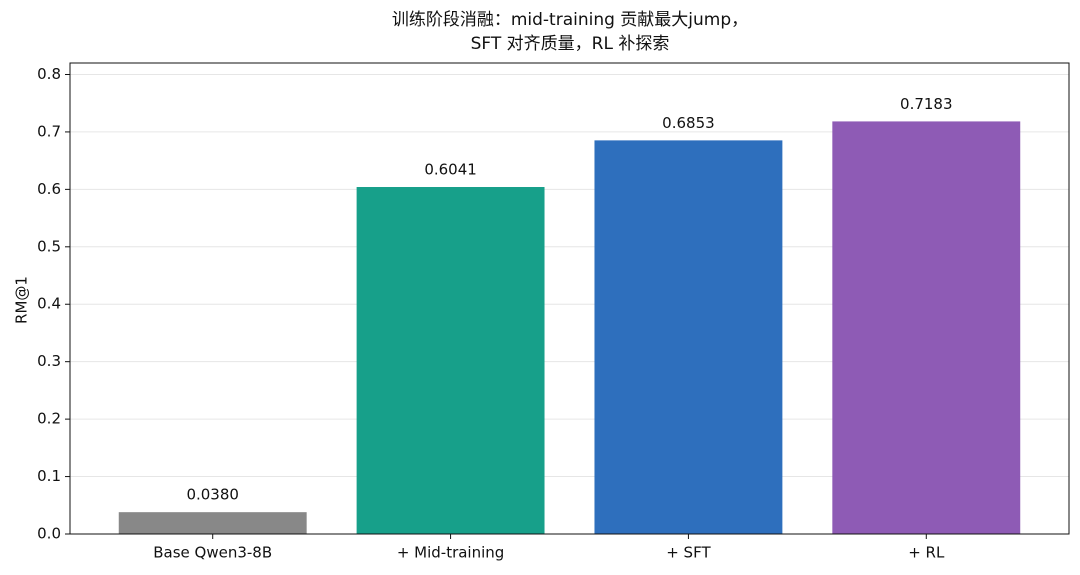 This screenshot has width=1080, height=575. I want to click on y-tick-label: 0.7, so click(49, 131).